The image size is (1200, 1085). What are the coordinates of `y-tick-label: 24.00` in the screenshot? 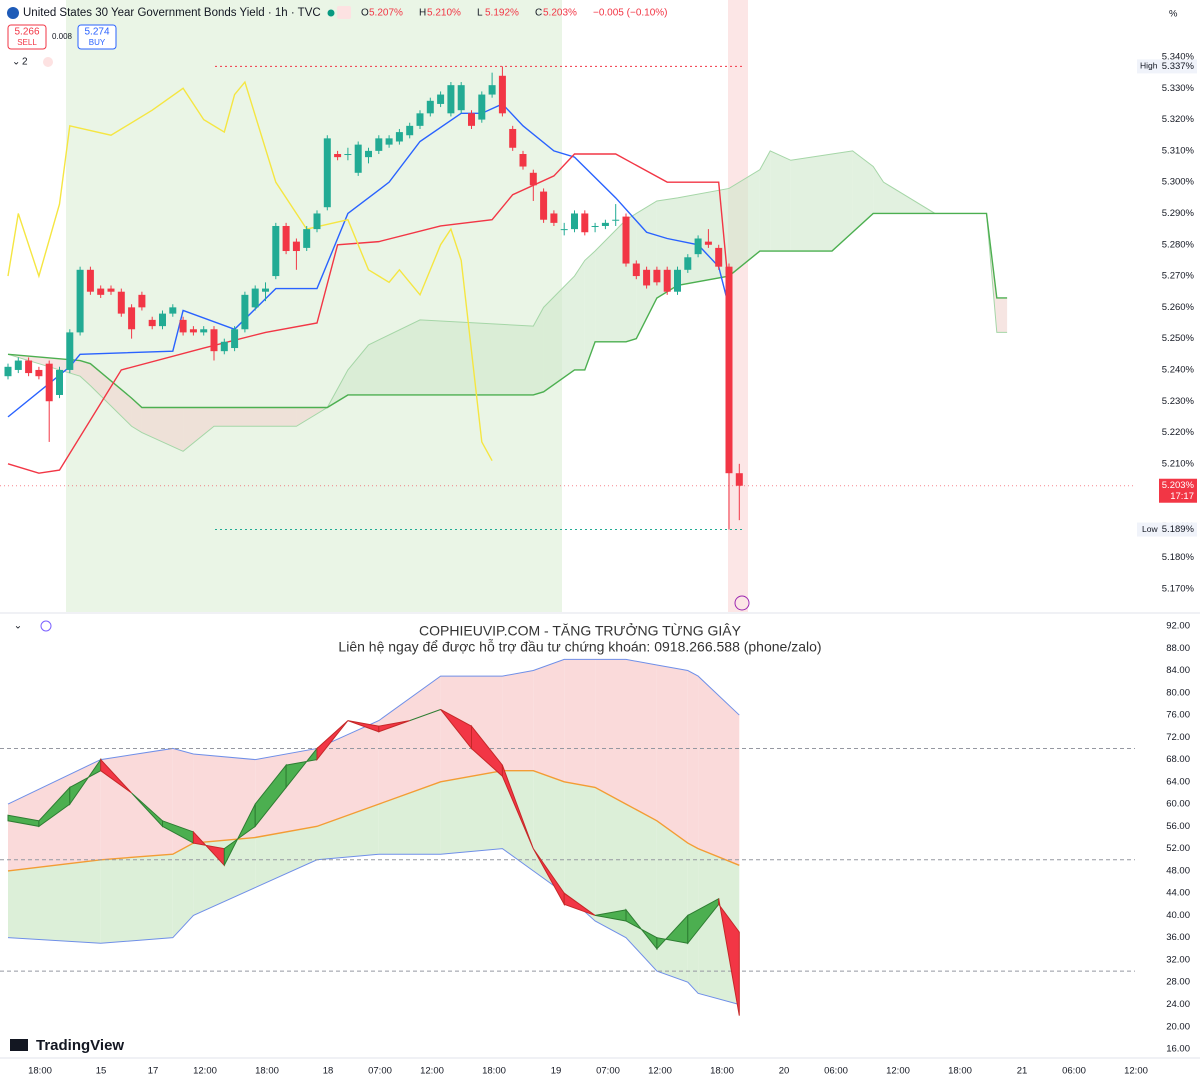 It's located at (1178, 1004).